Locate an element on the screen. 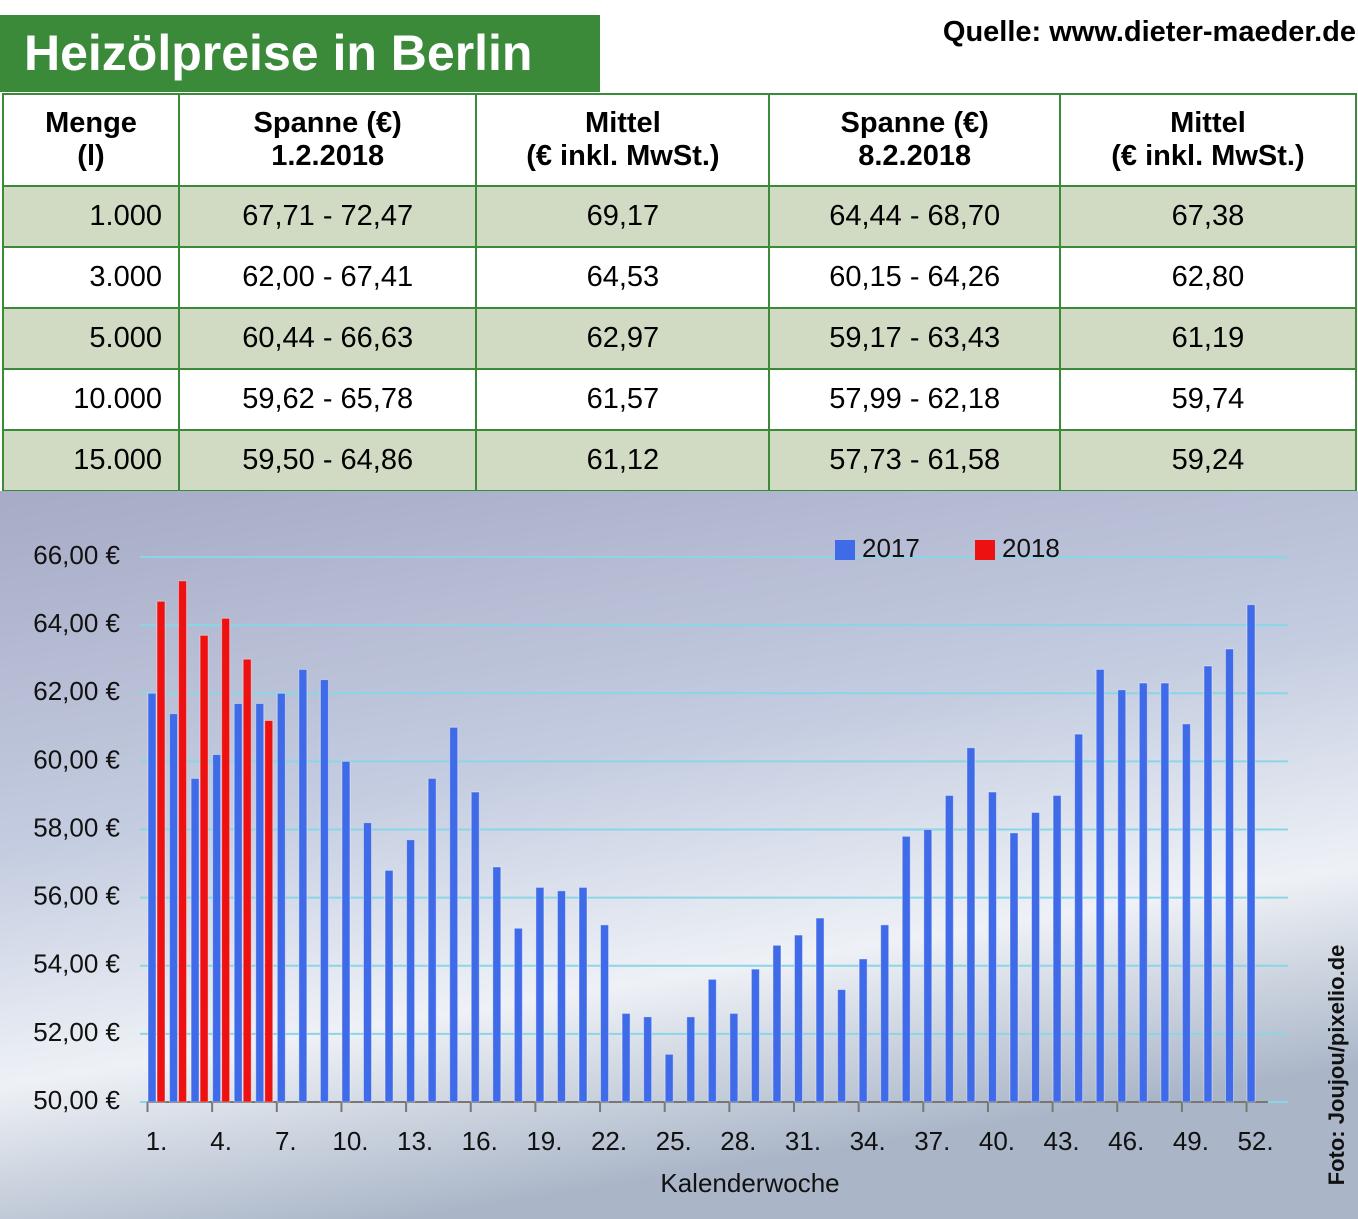 The image size is (1358, 1219). table-cell: 57,73 - 61,58 is located at coordinates (914, 460).